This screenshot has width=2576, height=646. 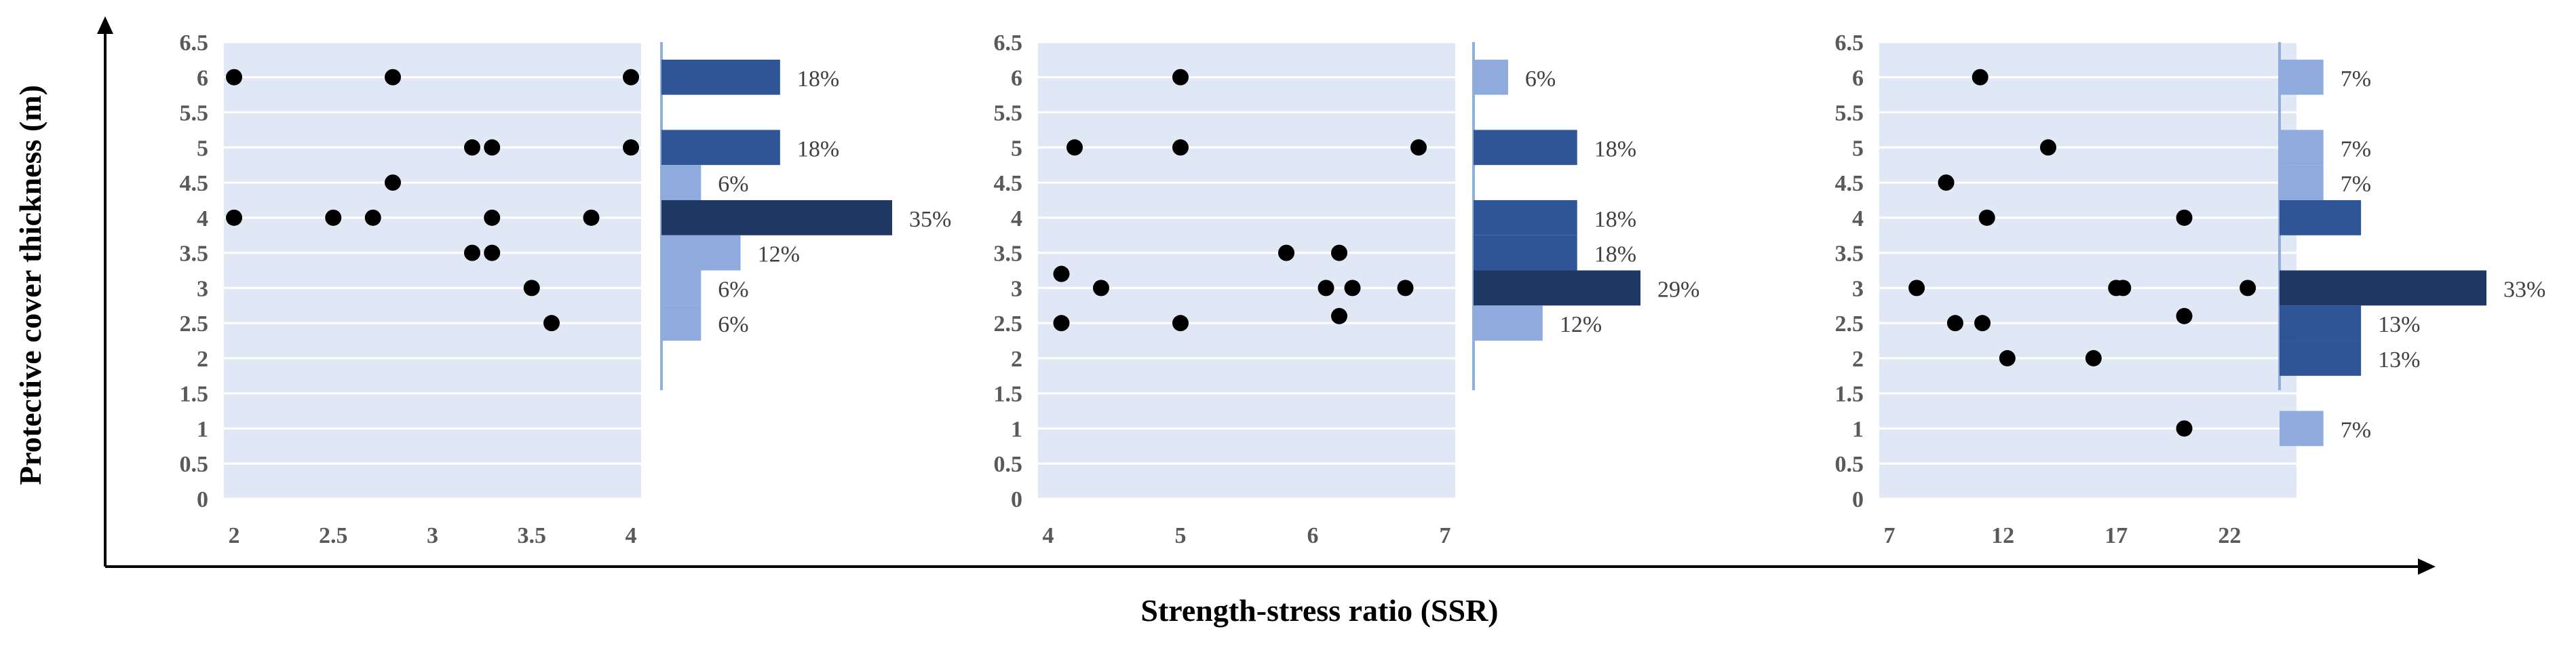 What do you see at coordinates (2524, 289) in the screenshot?
I see `histogram-bar-label: 33%` at bounding box center [2524, 289].